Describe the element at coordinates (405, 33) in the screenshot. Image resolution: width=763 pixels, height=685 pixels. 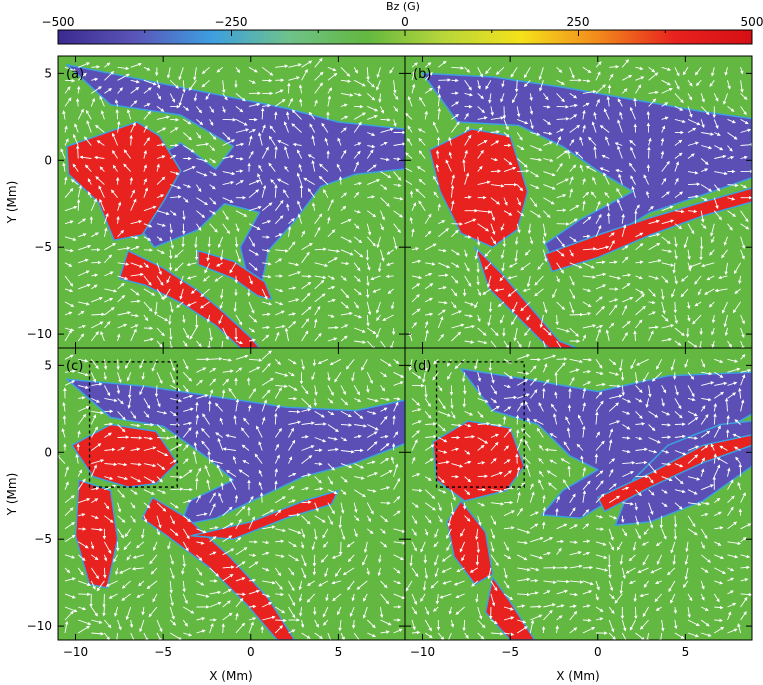
I see `colorbar-ticks` at that location.